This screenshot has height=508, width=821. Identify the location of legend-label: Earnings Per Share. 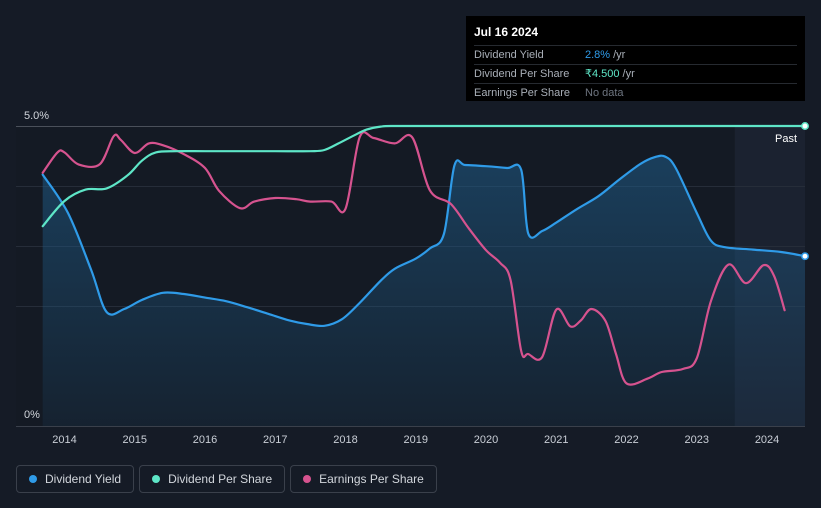
(371, 479).